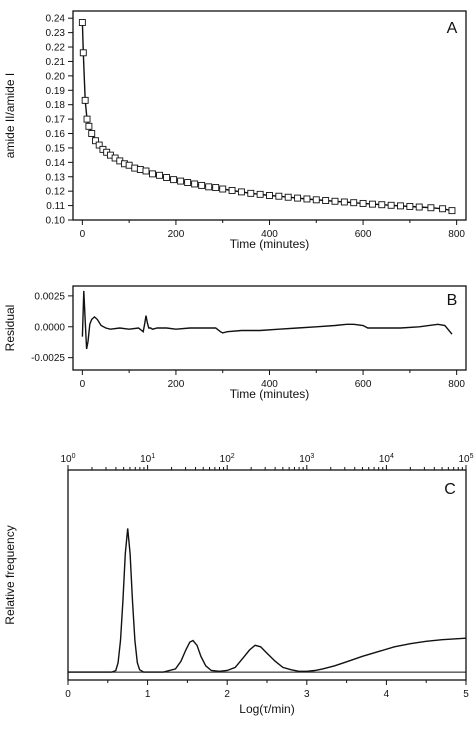 The height and width of the screenshot is (735, 474). I want to click on y-tick-label: 0.13, so click(56, 177).